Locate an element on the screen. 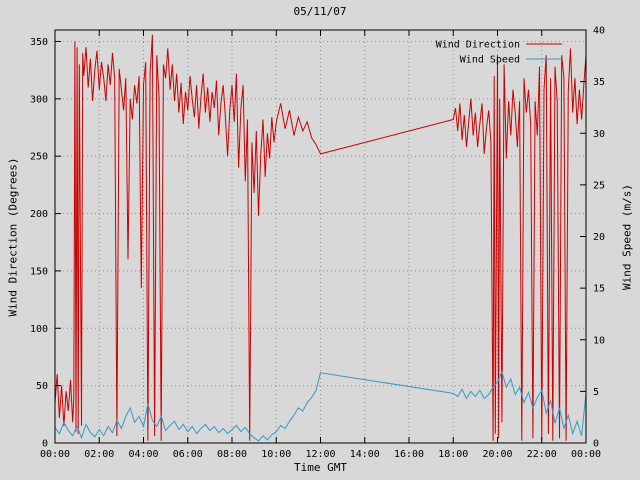  y-right-tick-label: 10 is located at coordinates (599, 340).